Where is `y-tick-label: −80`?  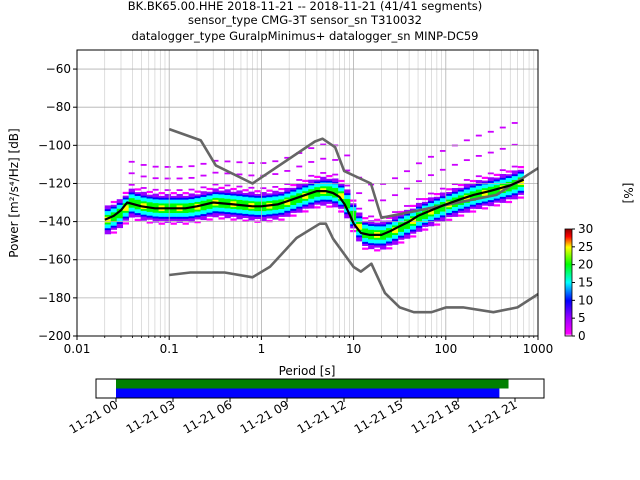
y-tick-label: −80 is located at coordinates (58, 107).